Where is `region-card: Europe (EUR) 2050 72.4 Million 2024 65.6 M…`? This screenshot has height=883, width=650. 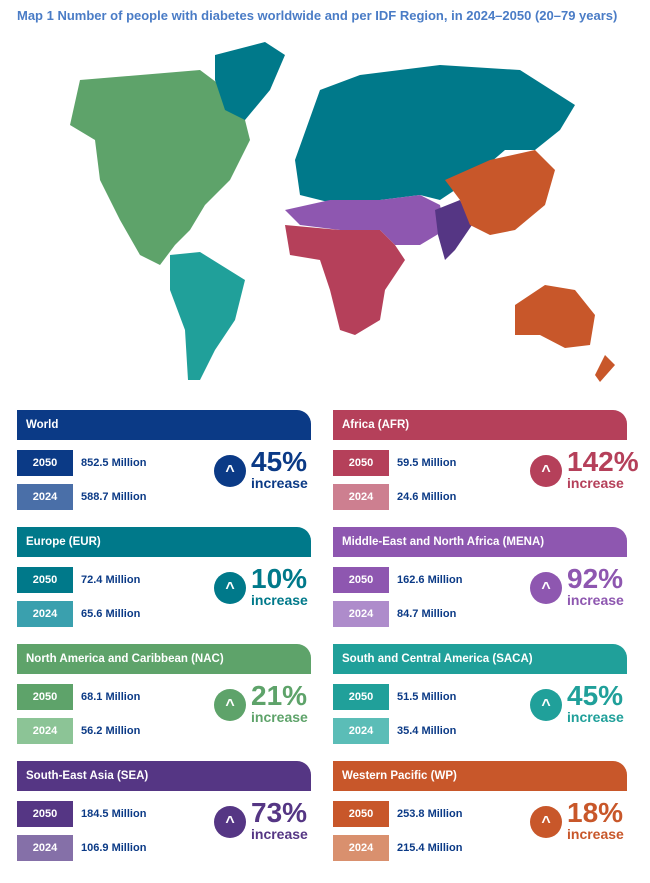 region-card: Europe (EUR) 2050 72.4 Million 2024 65.6 M… is located at coordinates (164, 582).